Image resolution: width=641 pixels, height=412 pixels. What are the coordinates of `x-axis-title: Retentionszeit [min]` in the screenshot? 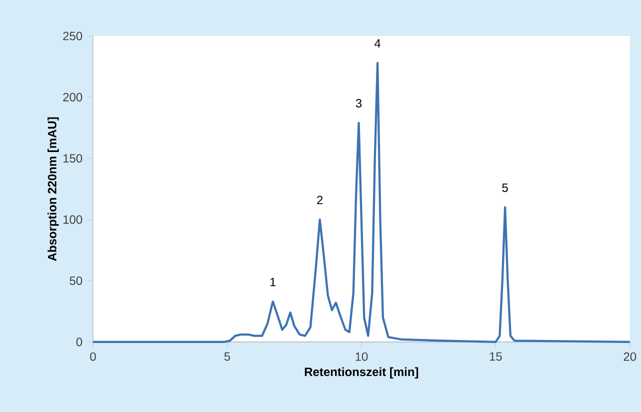 It's located at (361, 373).